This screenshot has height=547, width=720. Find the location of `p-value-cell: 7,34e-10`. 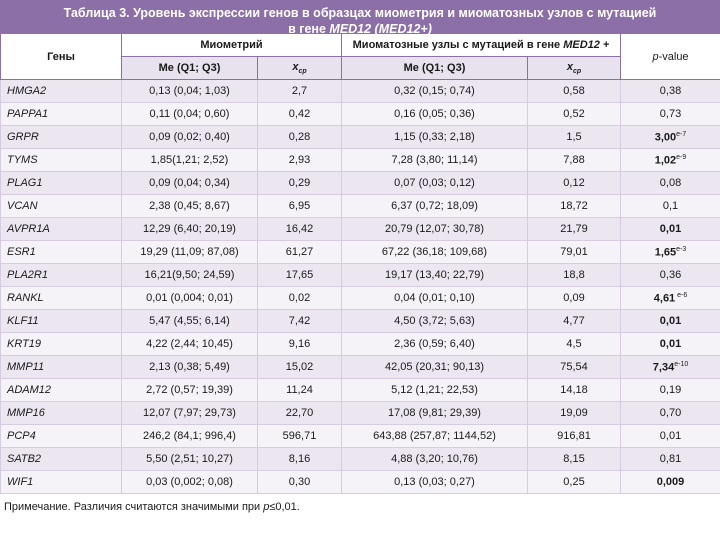

p-value-cell: 7,34e-10 is located at coordinates (670, 367).